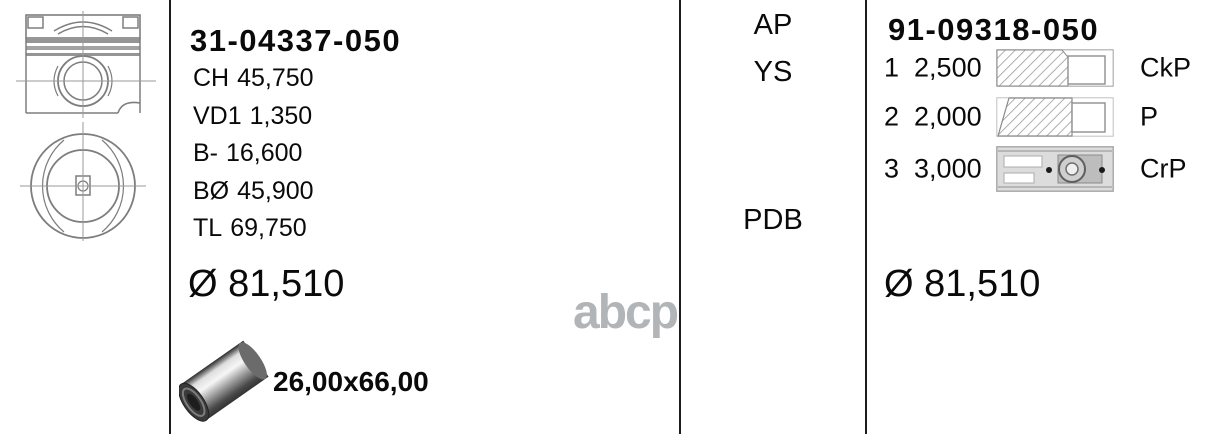  I want to click on code-pdb: PDB, so click(773, 220).